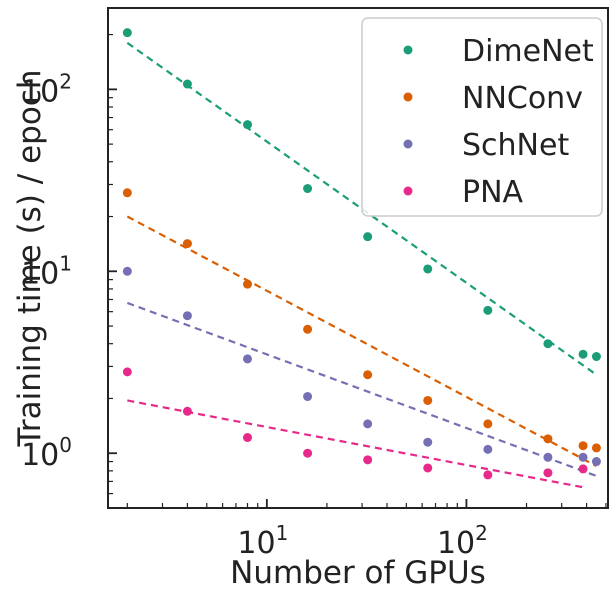  I want to click on legend-marker-pna, so click(408, 191).